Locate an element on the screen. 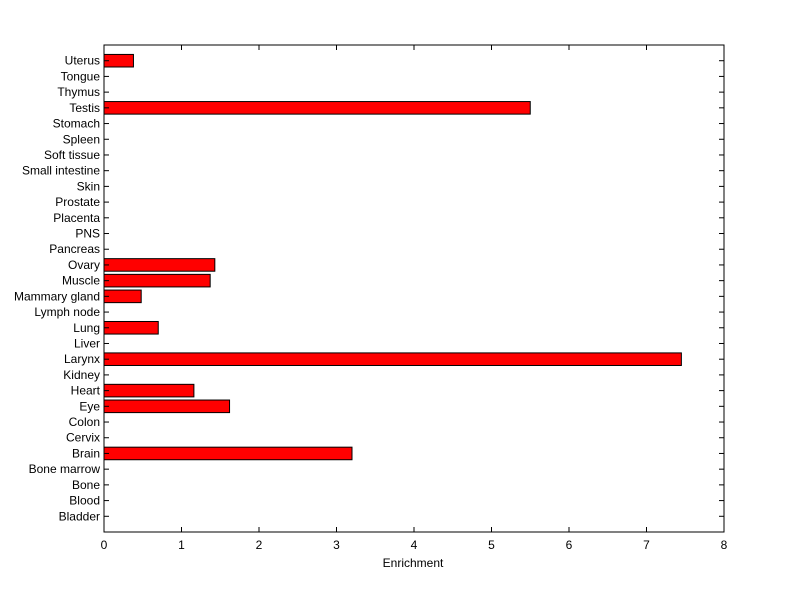 Image resolution: width=800 pixels, height=599 pixels. y-tick-label: PNS is located at coordinates (87, 234).